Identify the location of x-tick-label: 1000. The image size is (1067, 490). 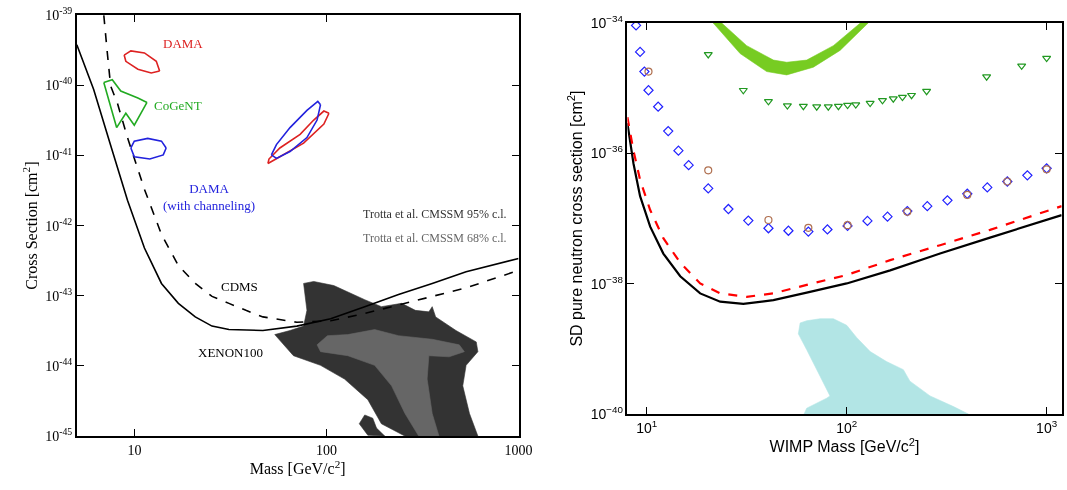
(518, 450).